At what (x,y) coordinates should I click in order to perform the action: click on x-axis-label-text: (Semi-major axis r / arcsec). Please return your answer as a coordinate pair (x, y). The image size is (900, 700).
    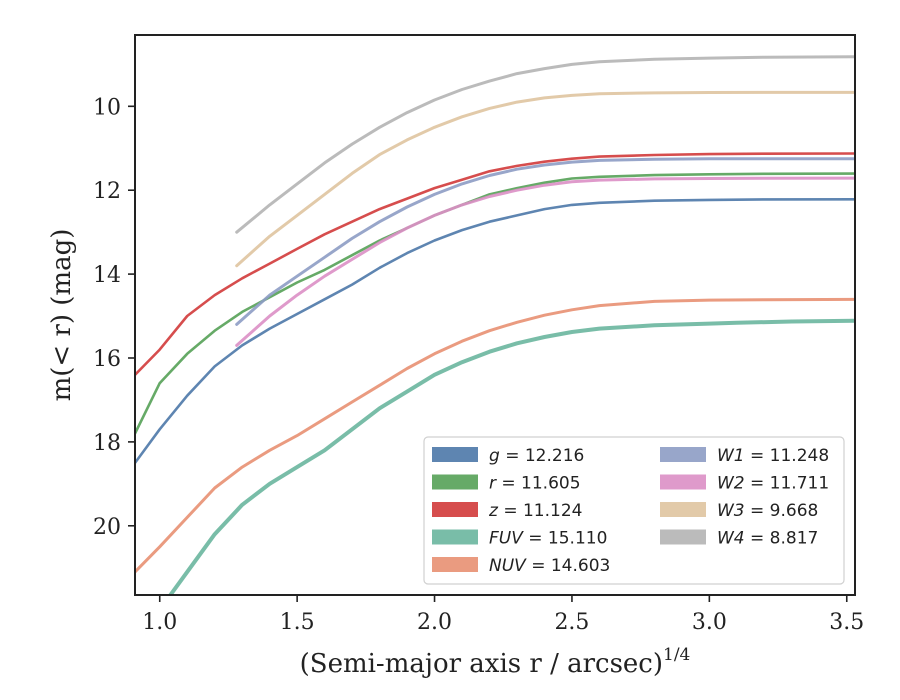
    Looking at the image, I should click on (481, 664).